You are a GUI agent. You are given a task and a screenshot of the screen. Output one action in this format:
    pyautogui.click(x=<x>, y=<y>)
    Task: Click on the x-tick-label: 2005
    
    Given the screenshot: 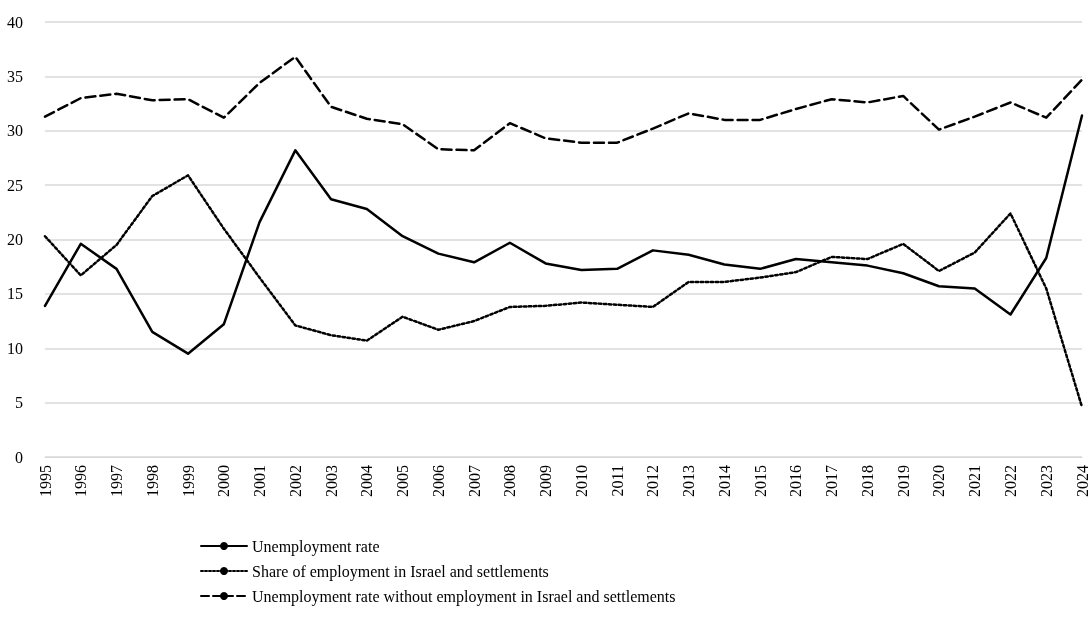 What is the action you would take?
    pyautogui.click(x=403, y=481)
    